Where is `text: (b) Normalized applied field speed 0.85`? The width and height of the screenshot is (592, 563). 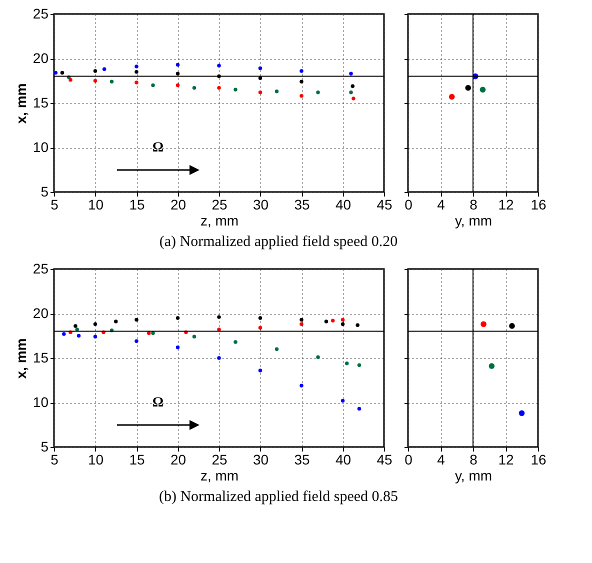 text: (b) Normalized applied field speed 0.85 is located at coordinates (279, 497).